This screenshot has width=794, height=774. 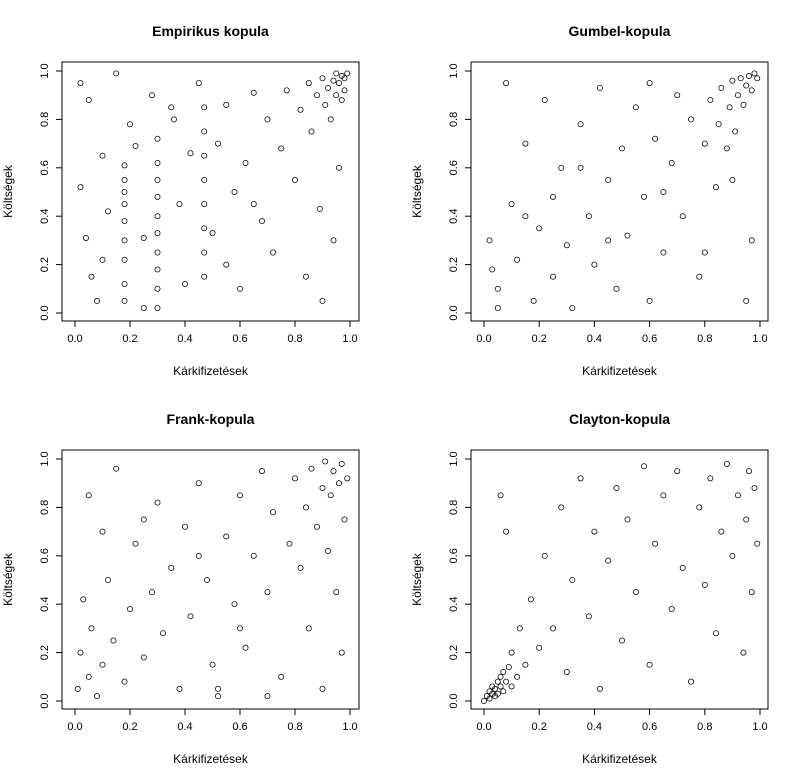 I want to click on y-tick-label: 0.2, so click(x=45, y=652).